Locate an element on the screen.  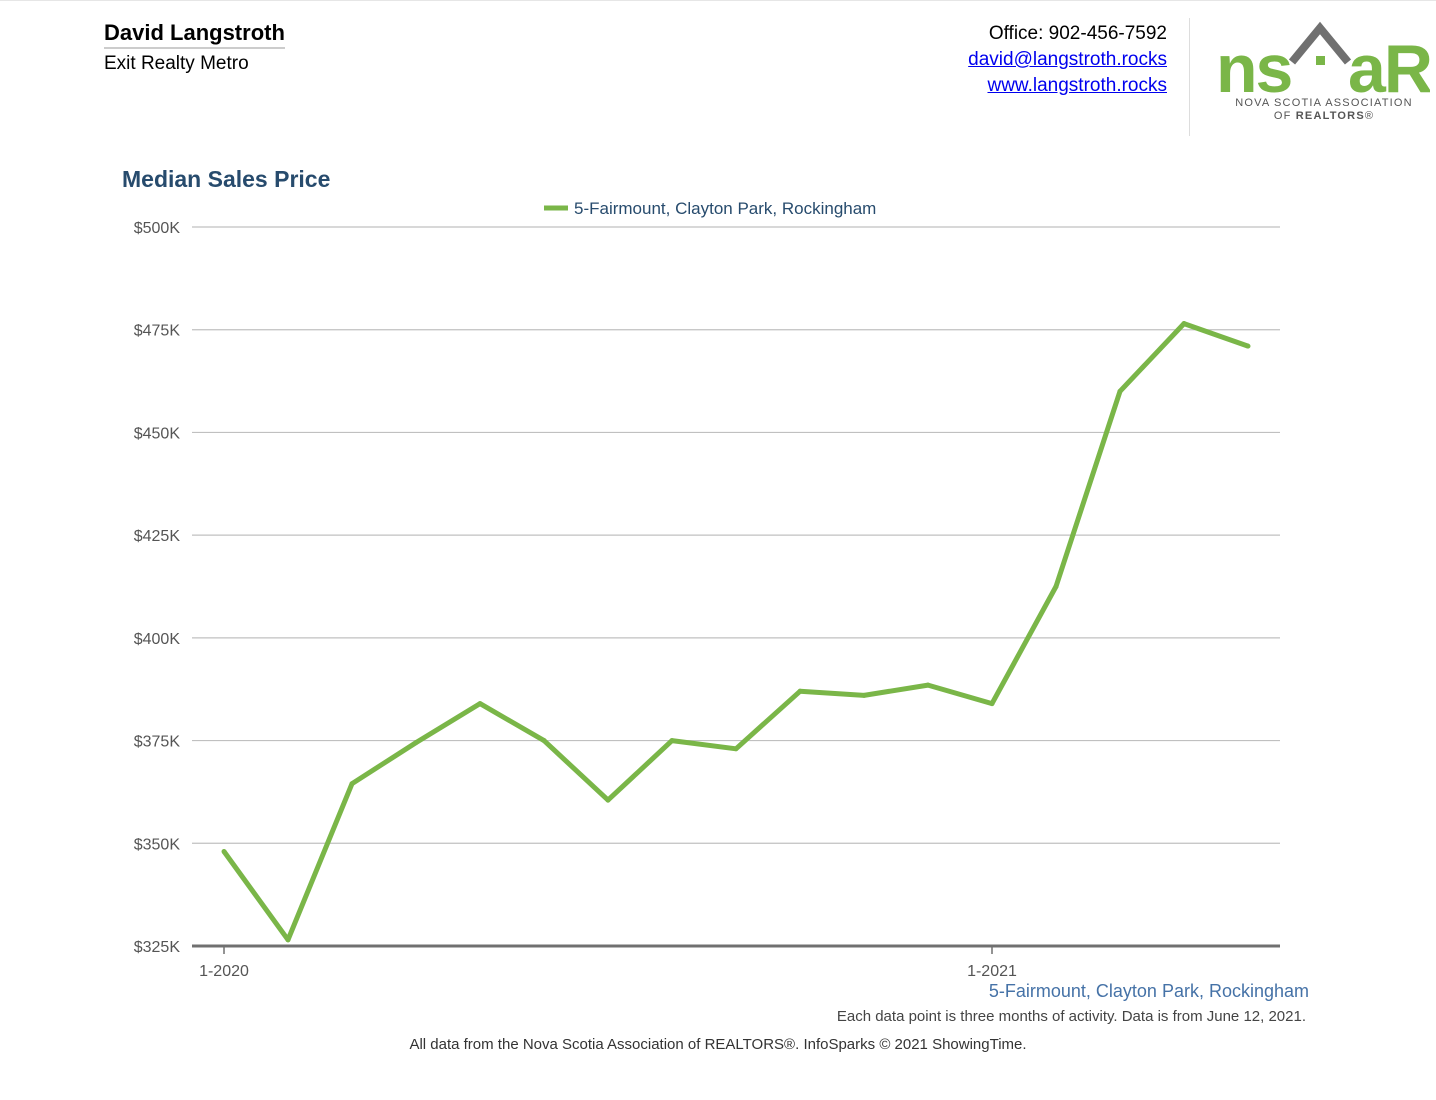
office-phone: Office: 902-456-7592 is located at coordinates (1077, 33).